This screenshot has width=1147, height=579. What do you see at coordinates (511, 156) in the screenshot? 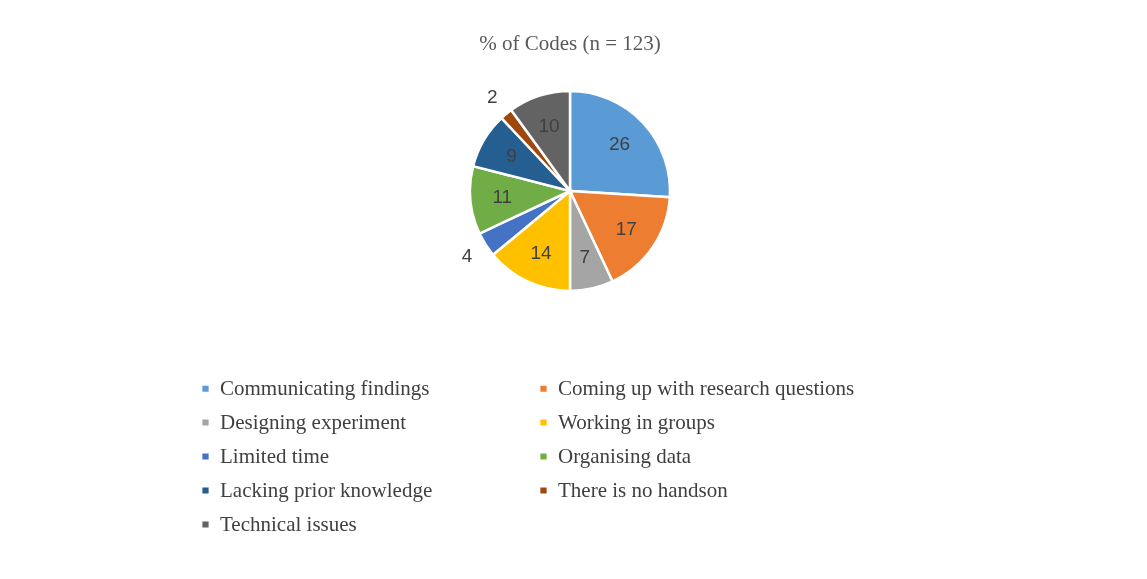
I see `data-label: 9` at bounding box center [511, 156].